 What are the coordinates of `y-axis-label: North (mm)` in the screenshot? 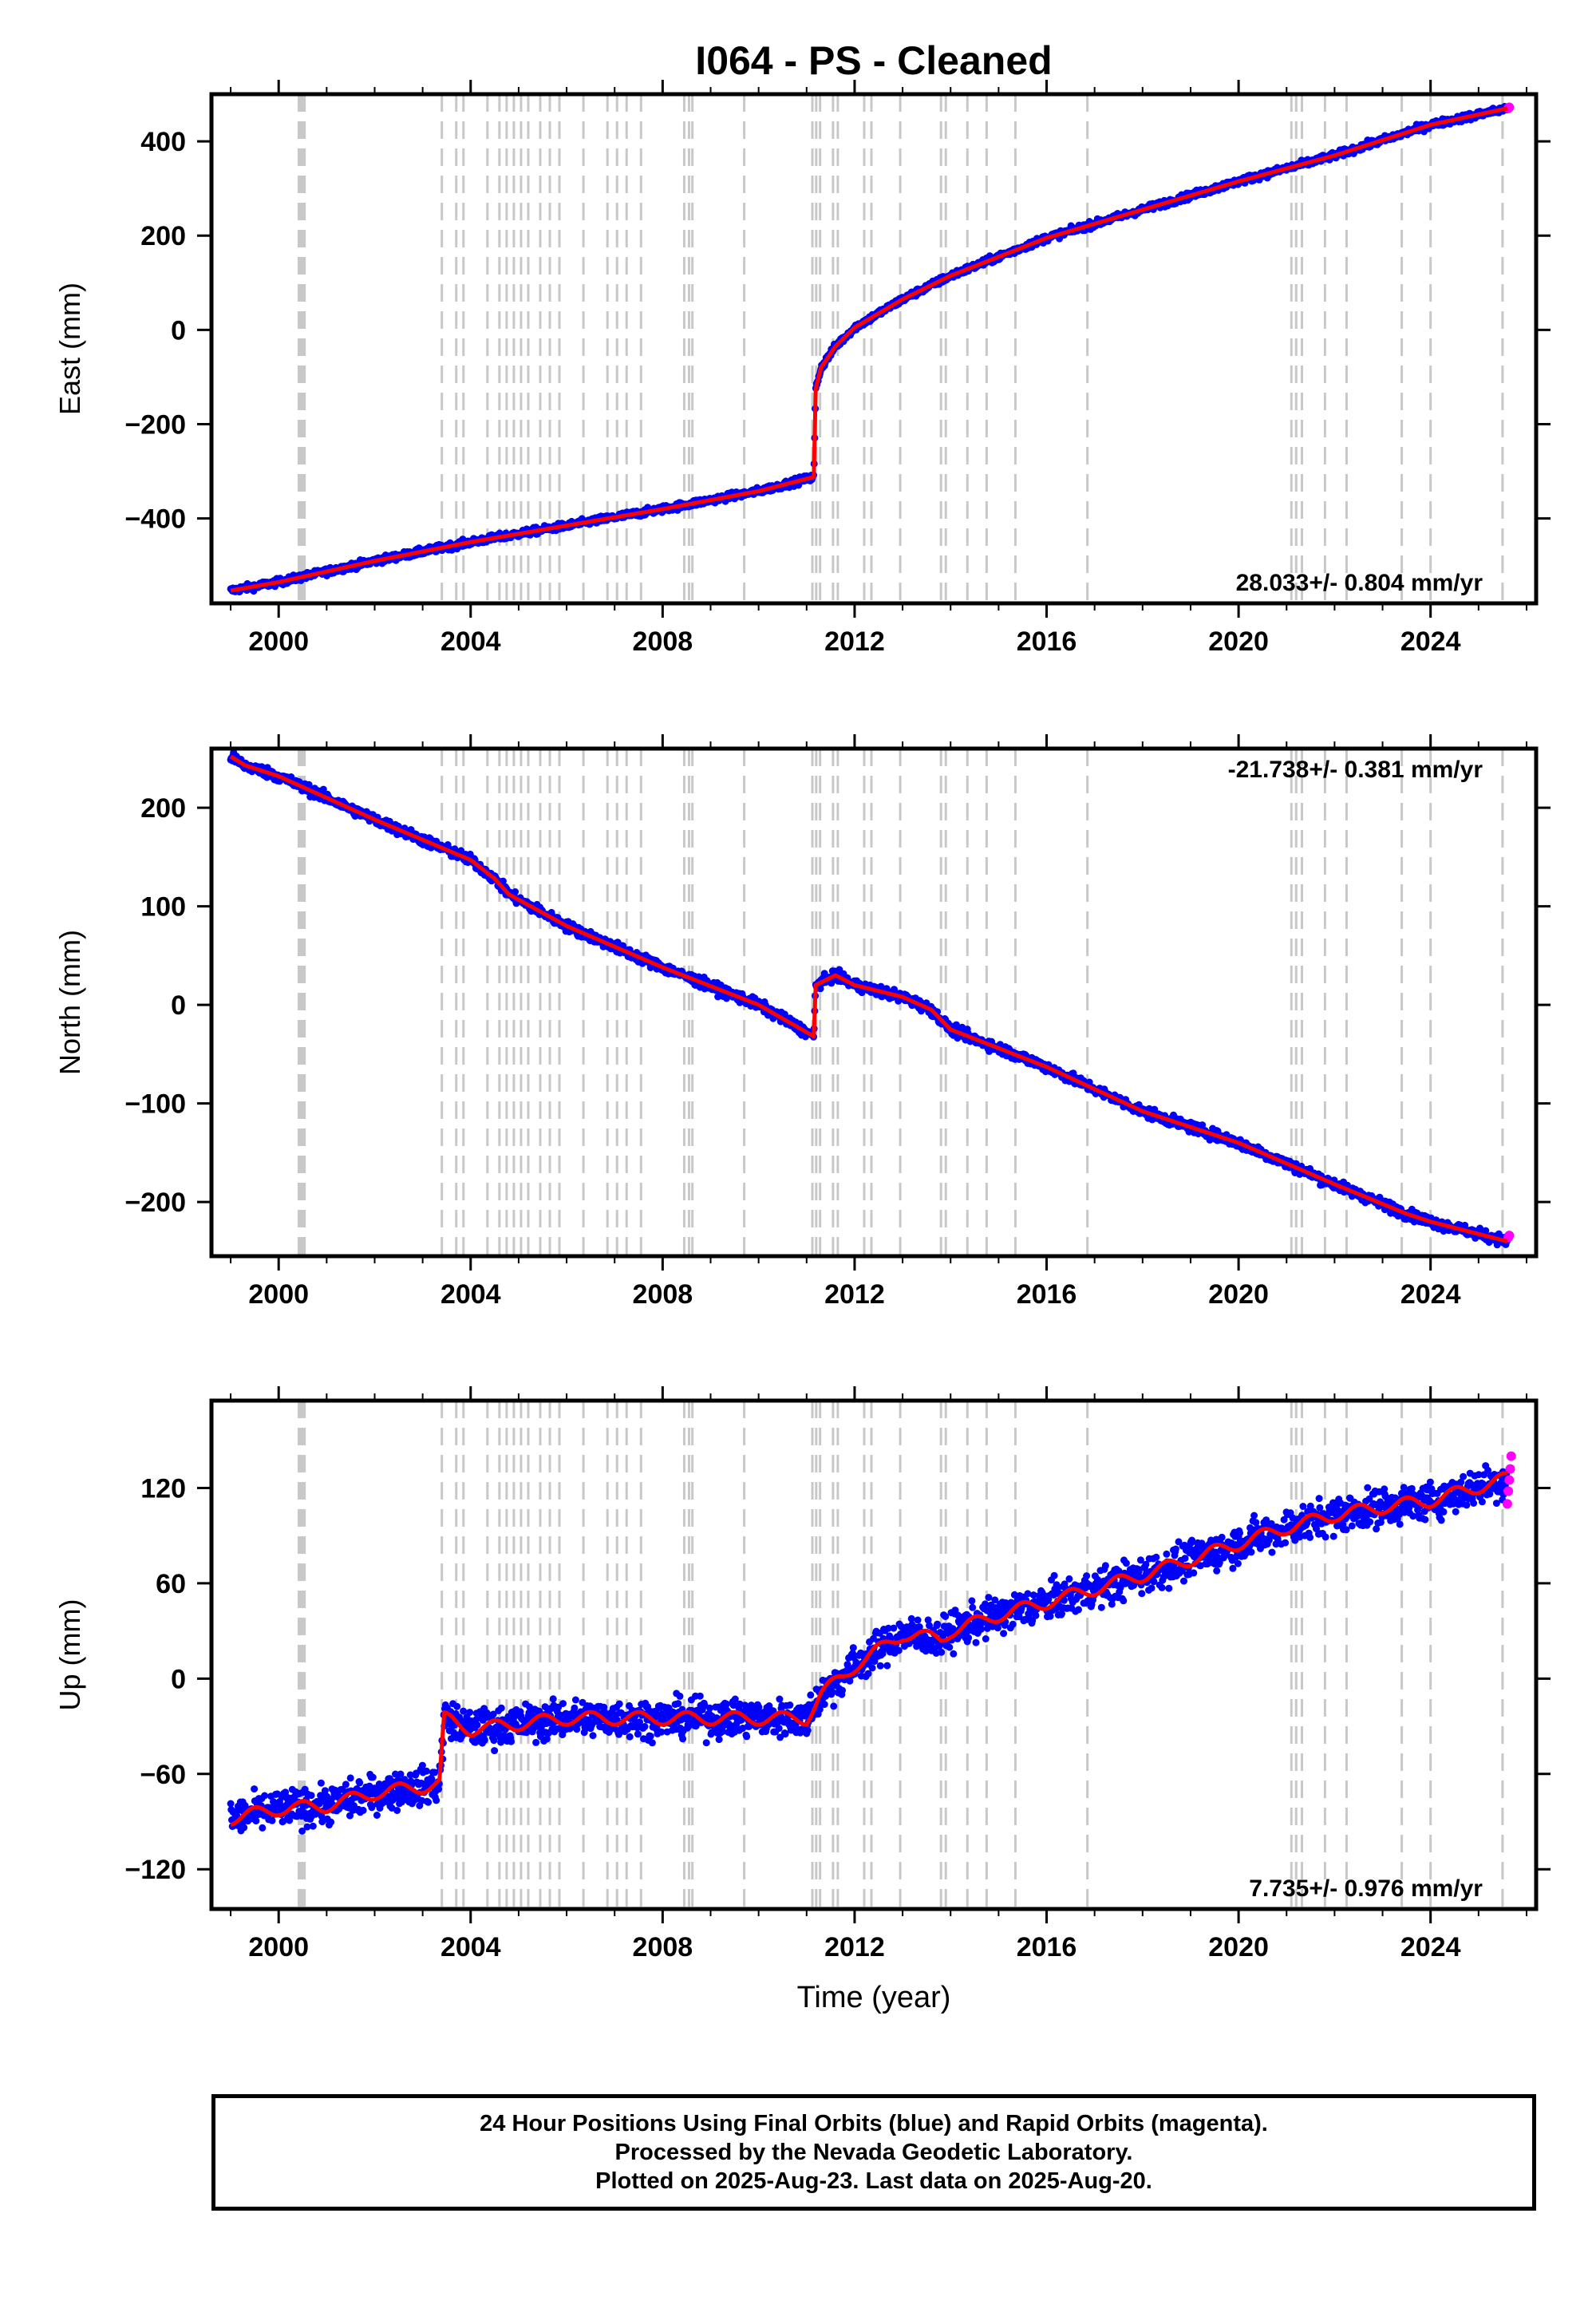 It's located at (69, 1002).